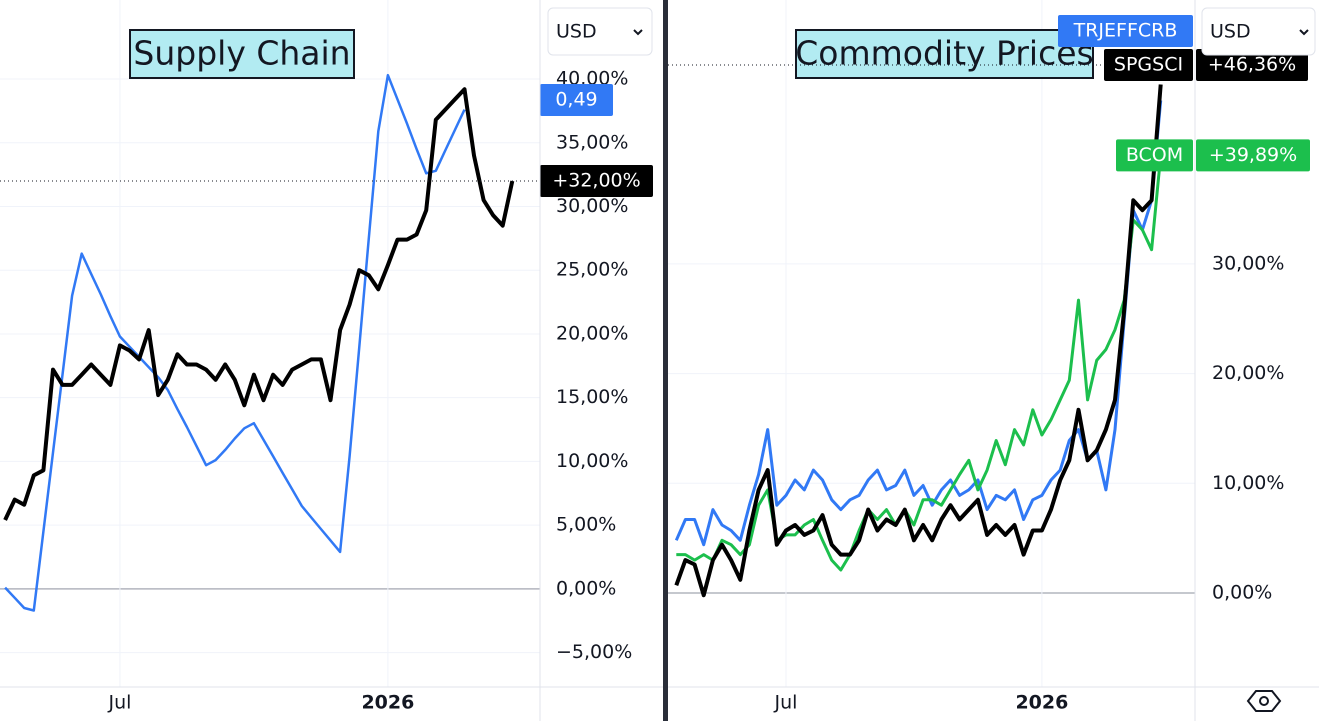  Describe the element at coordinates (592, 270) in the screenshot. I see `y-tick-label: 25,00%` at that location.